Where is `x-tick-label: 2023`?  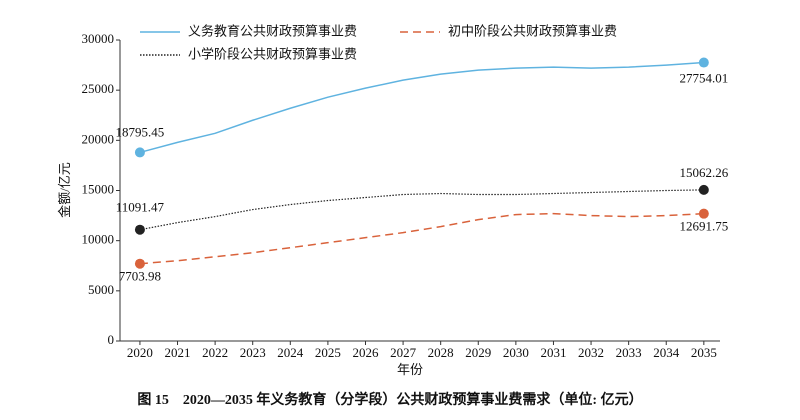
x-tick-label: 2023 is located at coordinates (253, 352).